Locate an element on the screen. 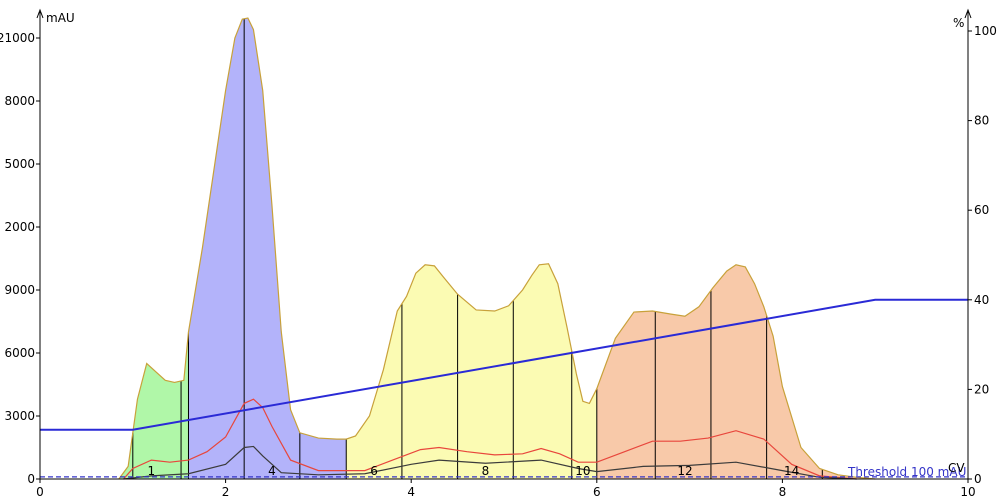 This screenshot has height=500, width=1001. y-left-tick-label: 6000 is located at coordinates (19, 353).